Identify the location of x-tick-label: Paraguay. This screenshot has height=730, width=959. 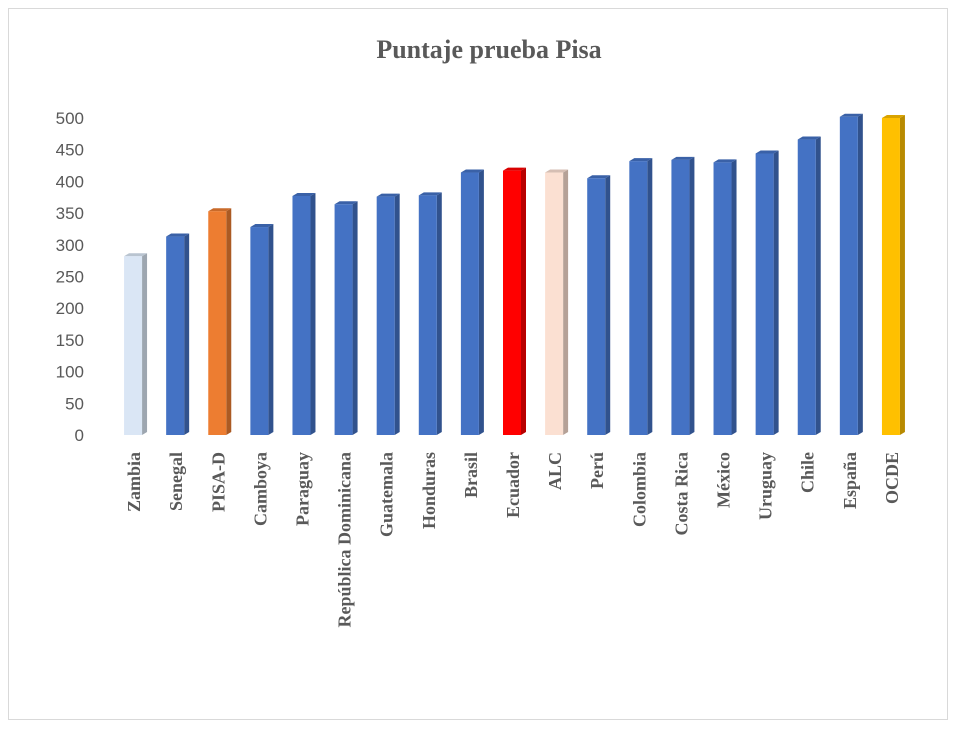
(302, 489).